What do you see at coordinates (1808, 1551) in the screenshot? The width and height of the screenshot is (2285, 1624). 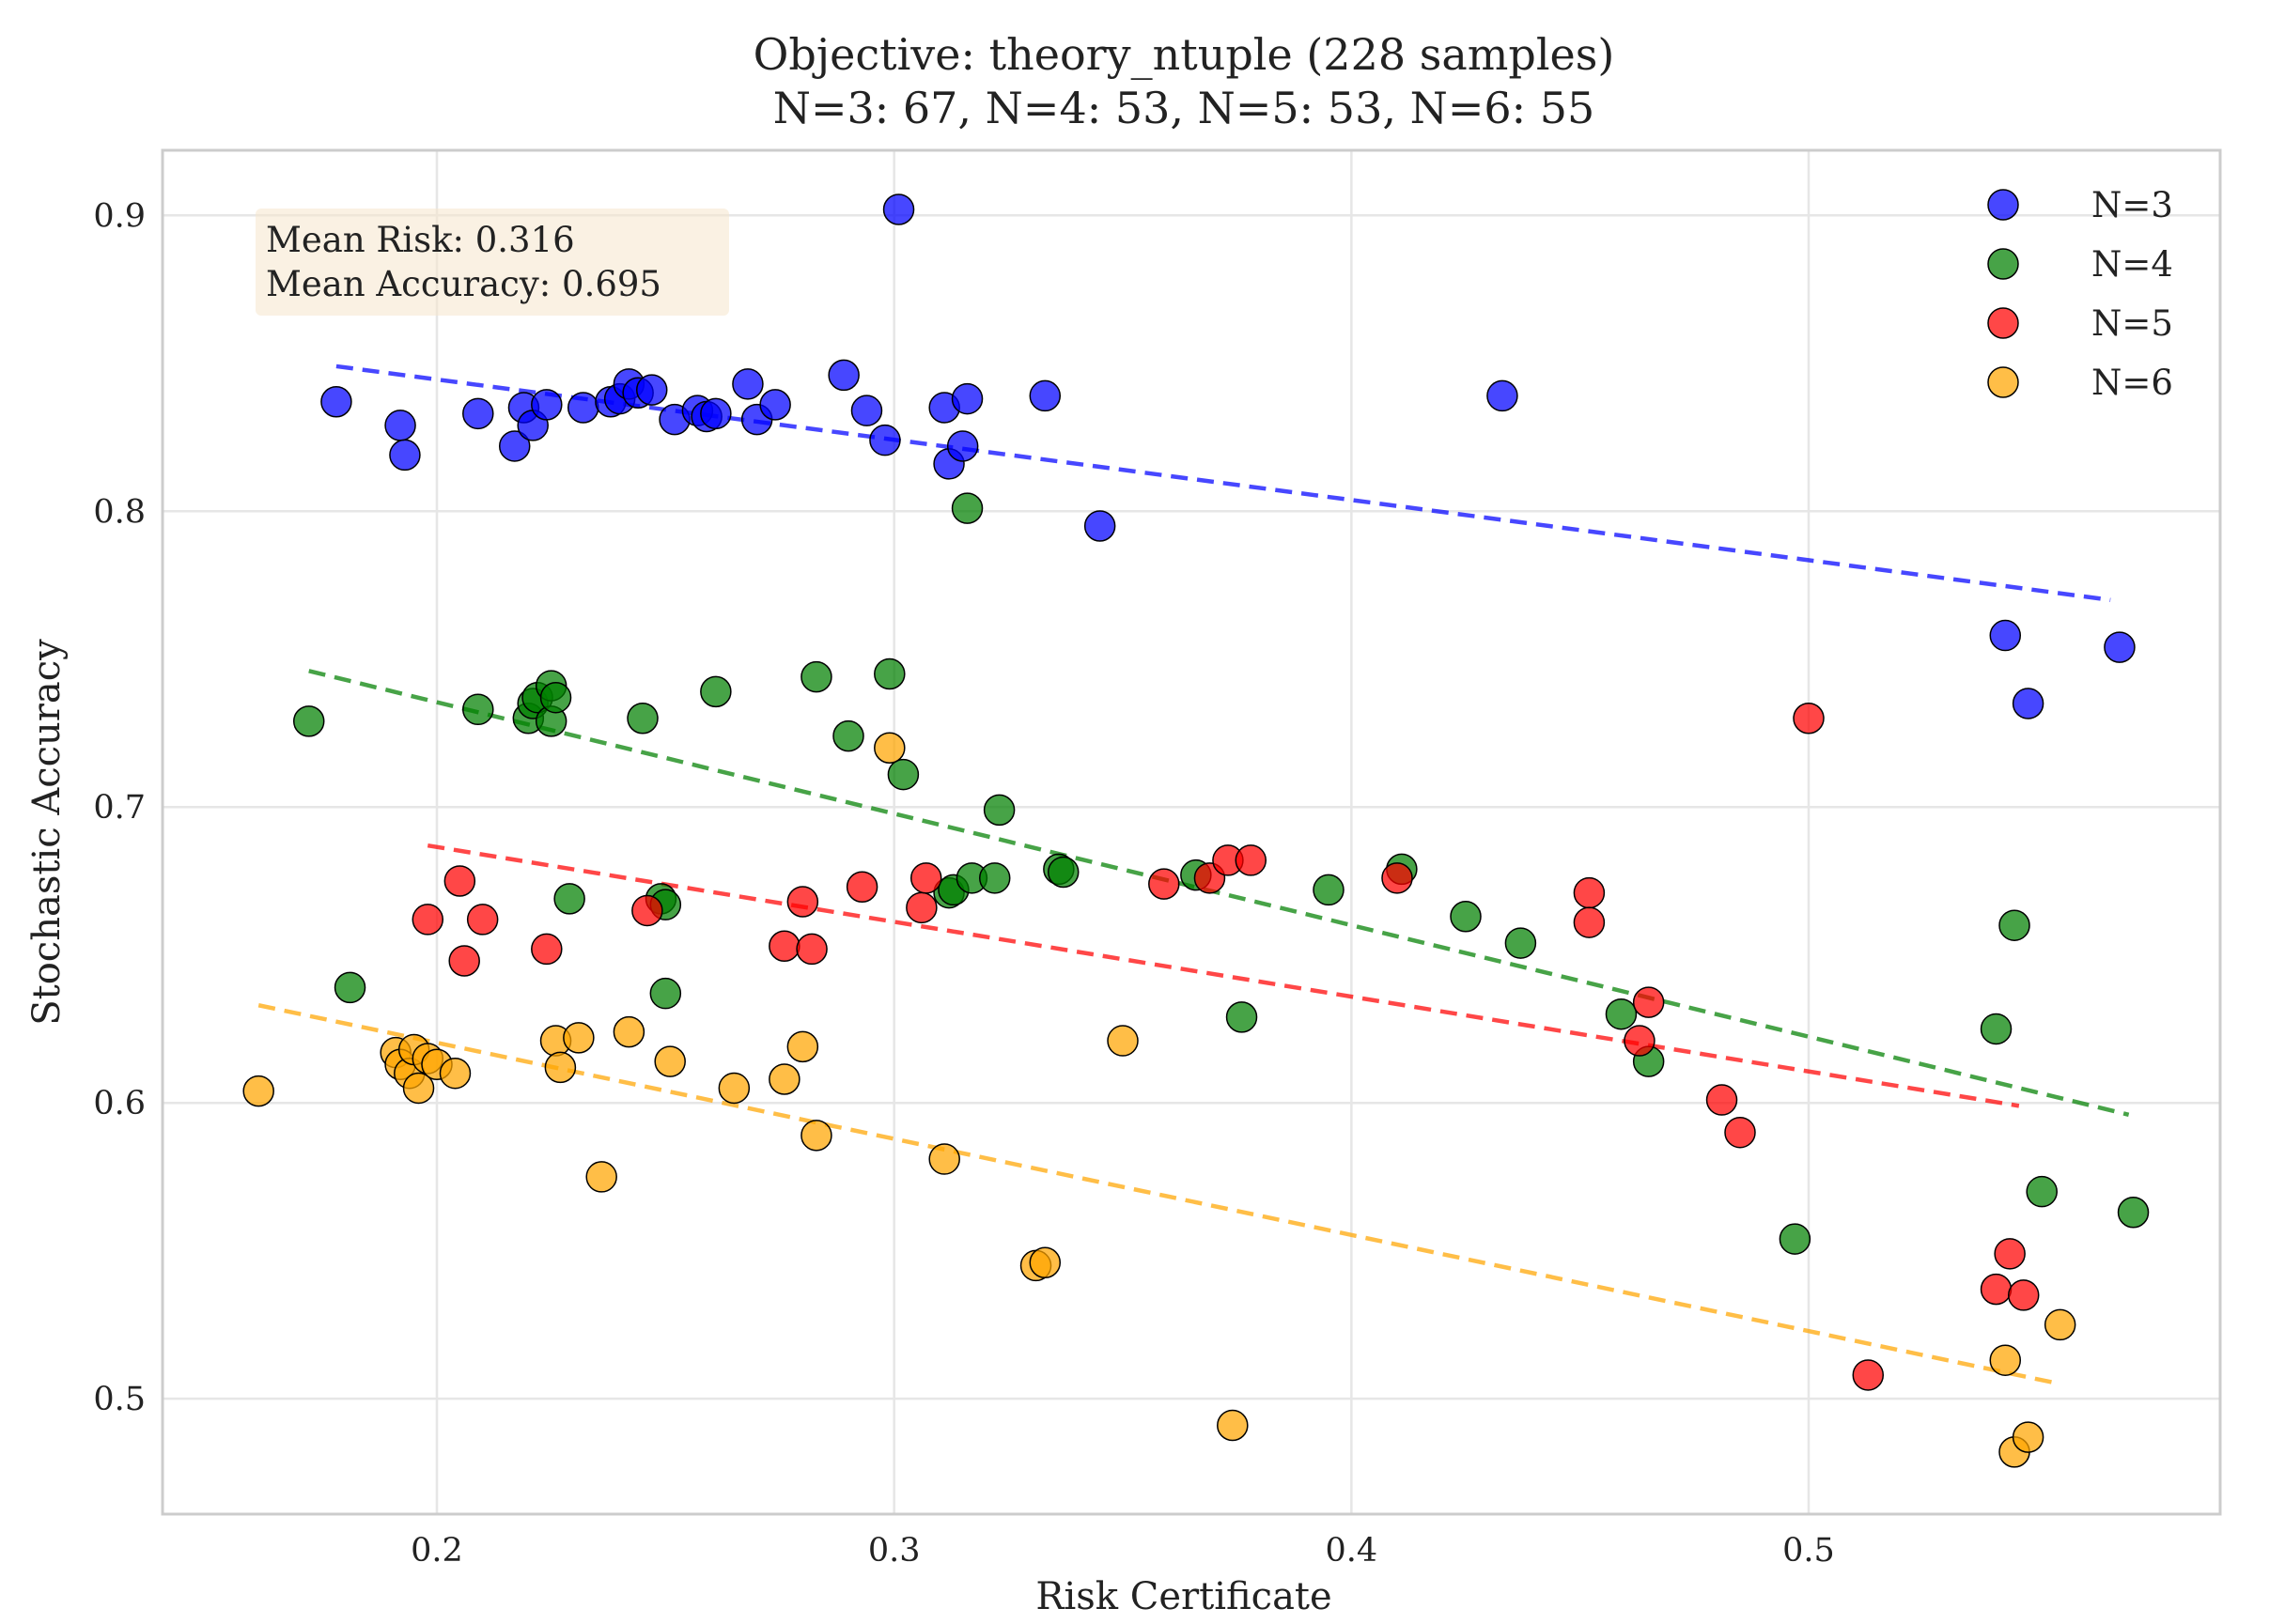 I see `x-tick-label: 0.5` at bounding box center [1808, 1551].